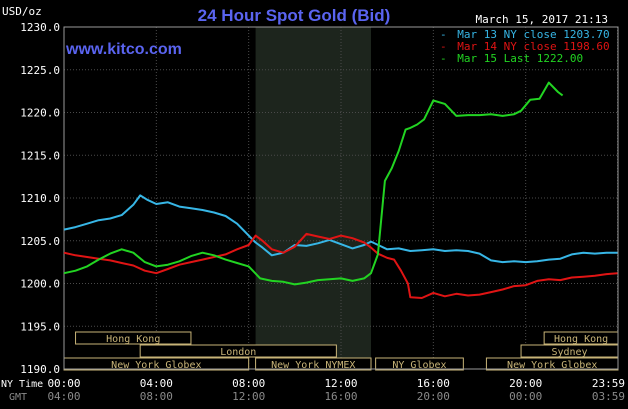 Image resolution: width=628 pixels, height=409 pixels. Describe the element at coordinates (40, 284) in the screenshot. I see `y-tick-label: 1200.0` at that location.